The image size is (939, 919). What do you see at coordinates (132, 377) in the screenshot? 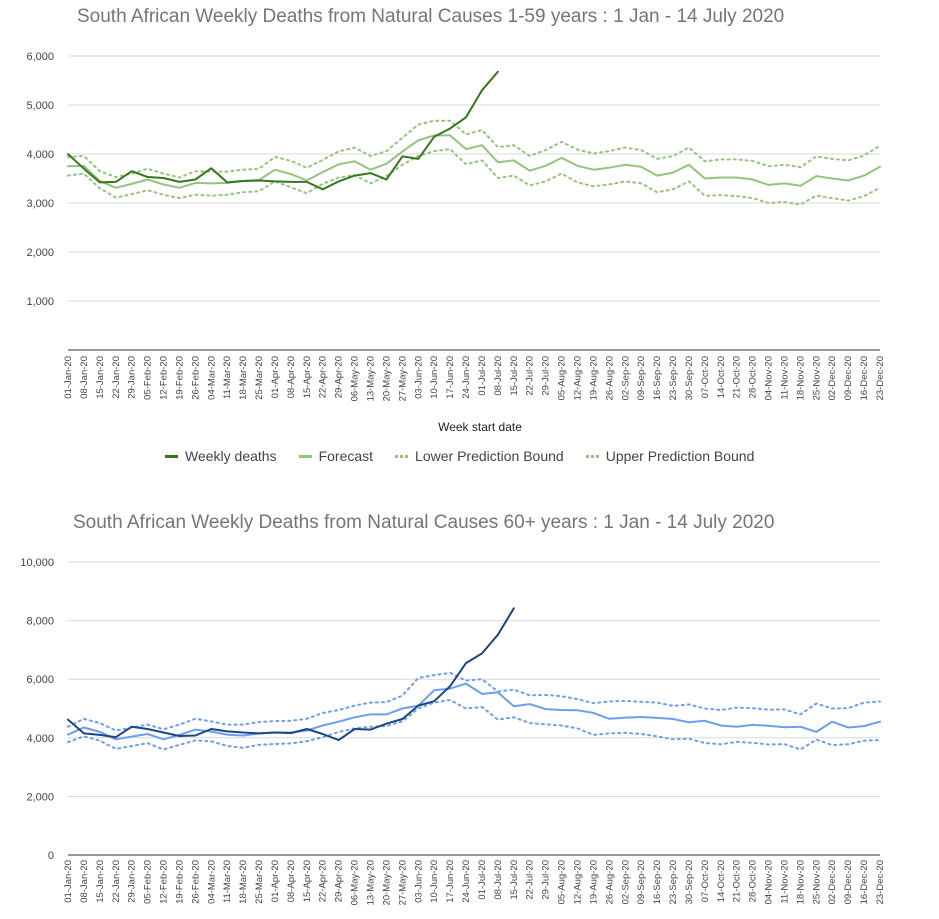
I see `chart1-xtick-label: 29-Jan-20` at bounding box center [132, 377].